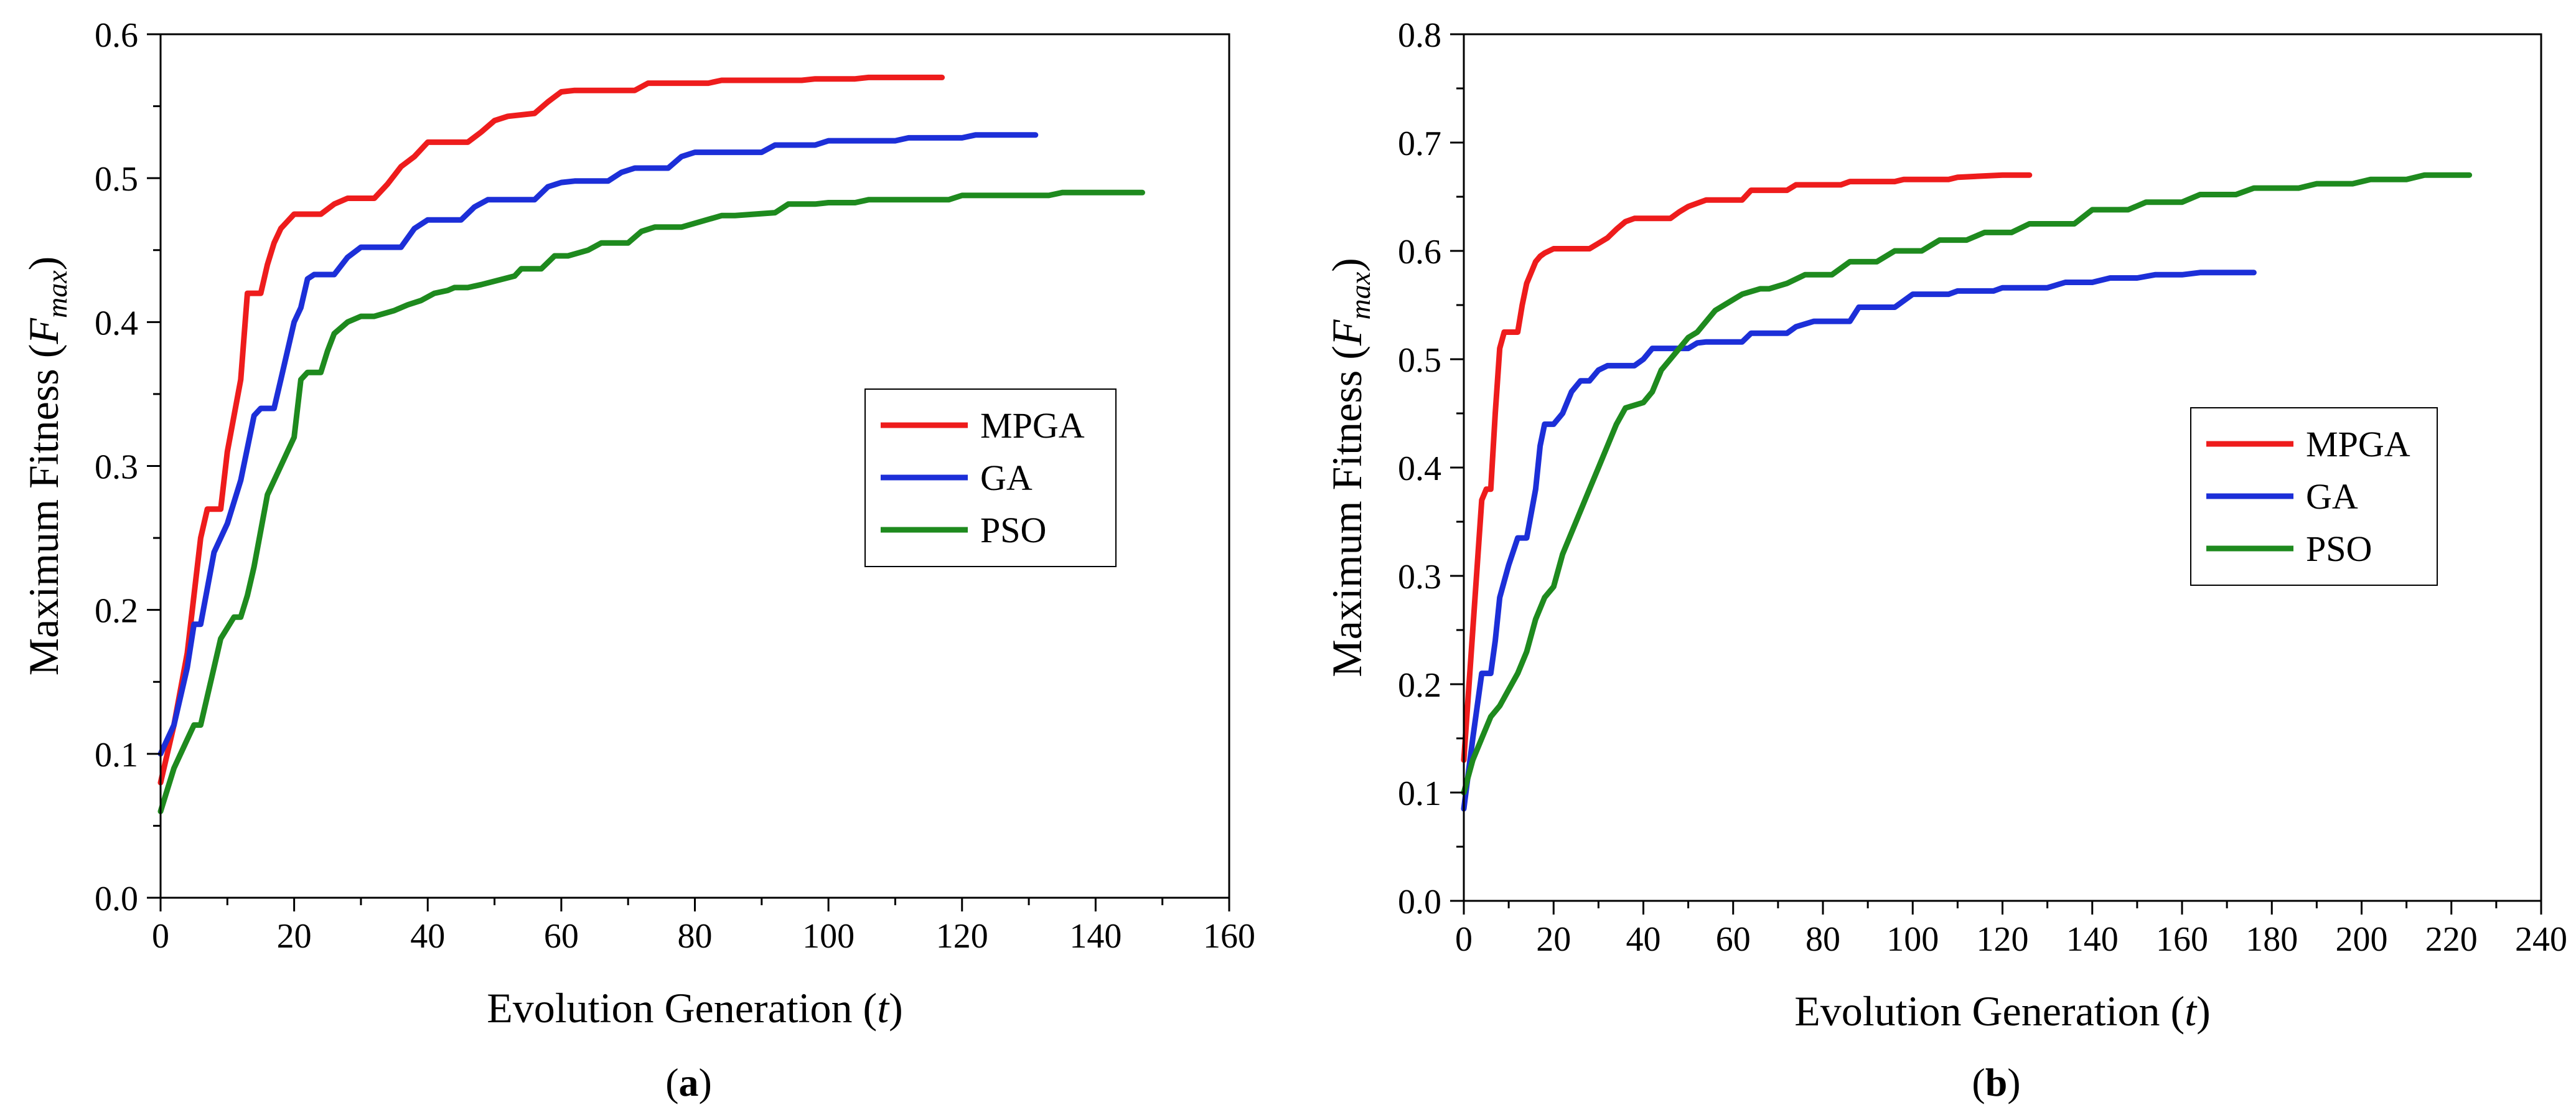  Describe the element at coordinates (2272, 939) in the screenshot. I see `panel-b-x-tick-label: 180` at that location.